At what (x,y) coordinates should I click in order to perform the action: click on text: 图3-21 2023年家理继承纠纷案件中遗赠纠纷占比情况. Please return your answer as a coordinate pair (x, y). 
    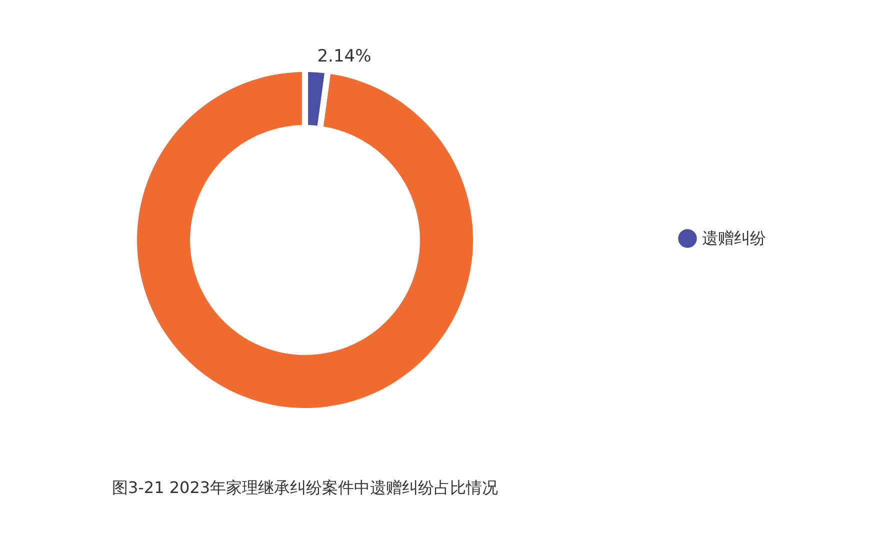
    Looking at the image, I should click on (305, 487).